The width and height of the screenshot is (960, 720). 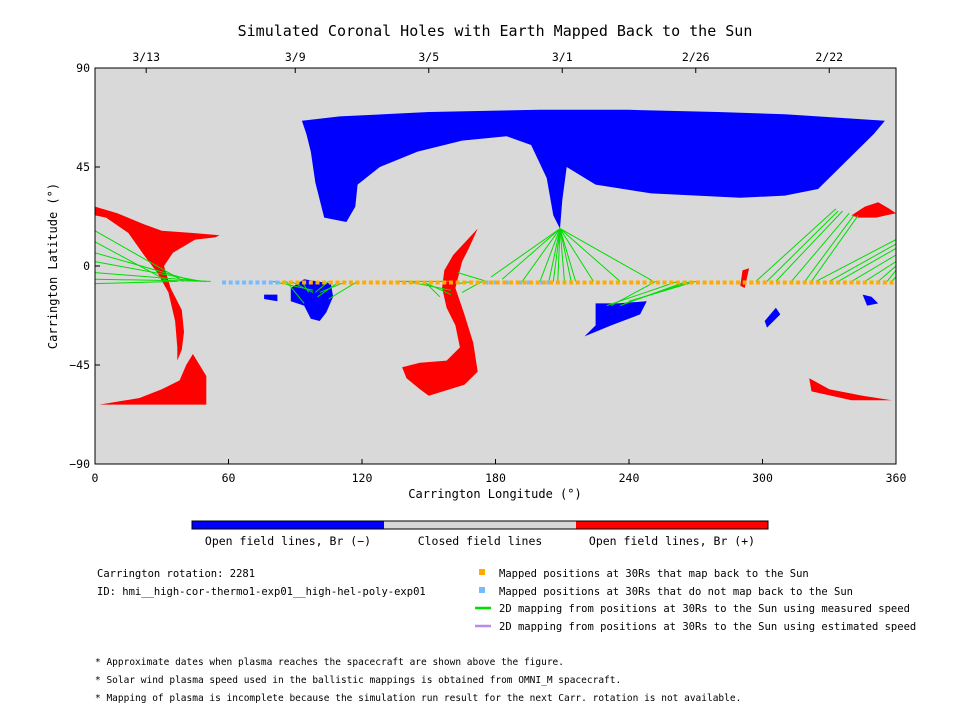 What do you see at coordinates (482, 572) in the screenshot?
I see `legend-mapped-marker` at bounding box center [482, 572].